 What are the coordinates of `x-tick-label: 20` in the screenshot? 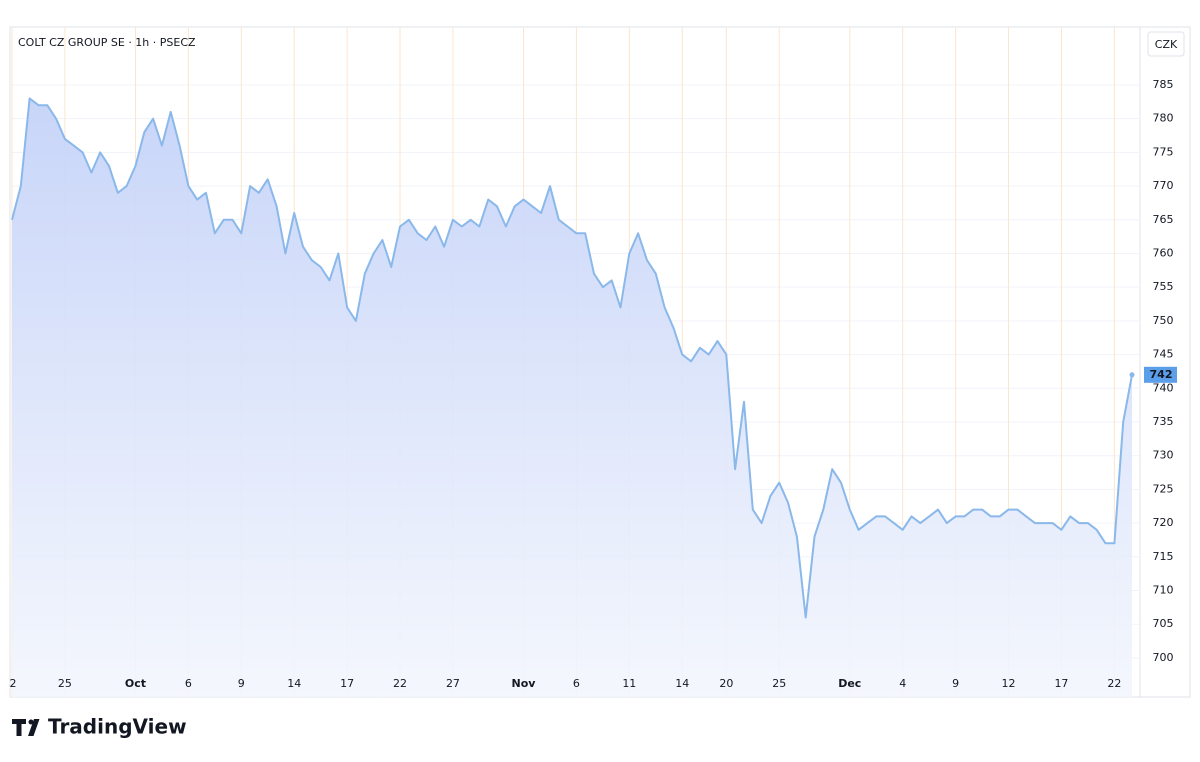 It's located at (726, 683).